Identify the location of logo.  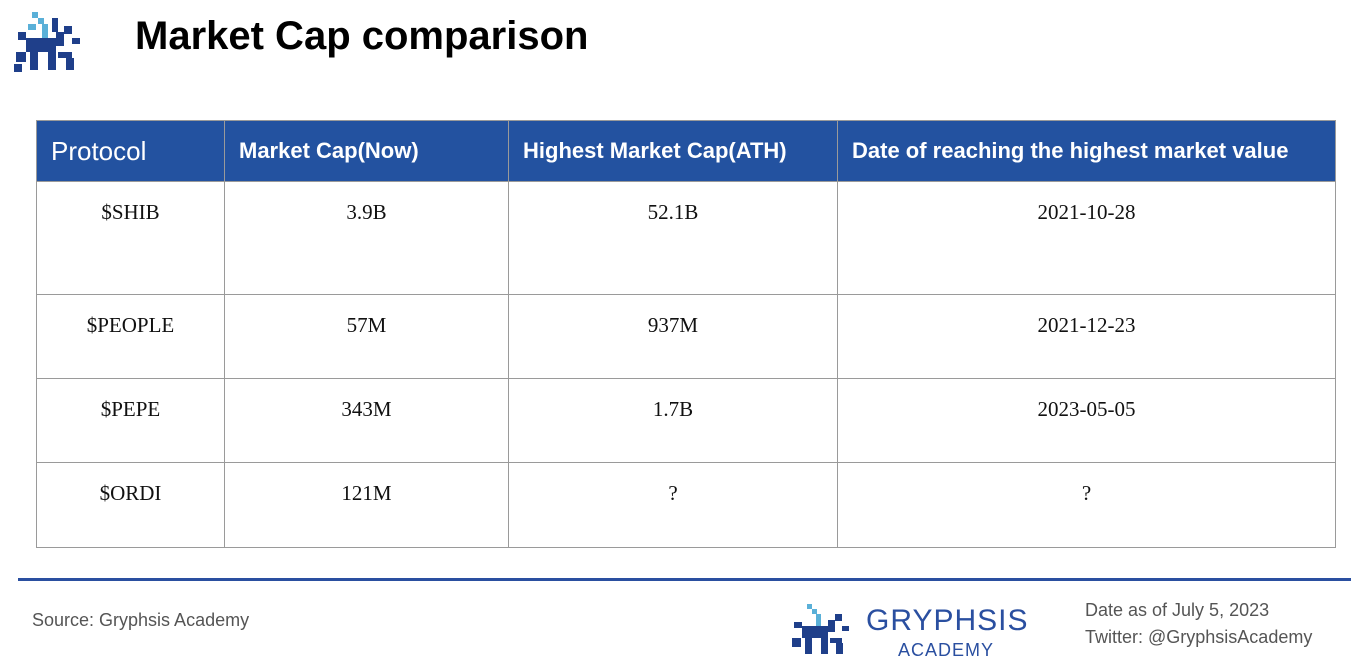
(47, 42).